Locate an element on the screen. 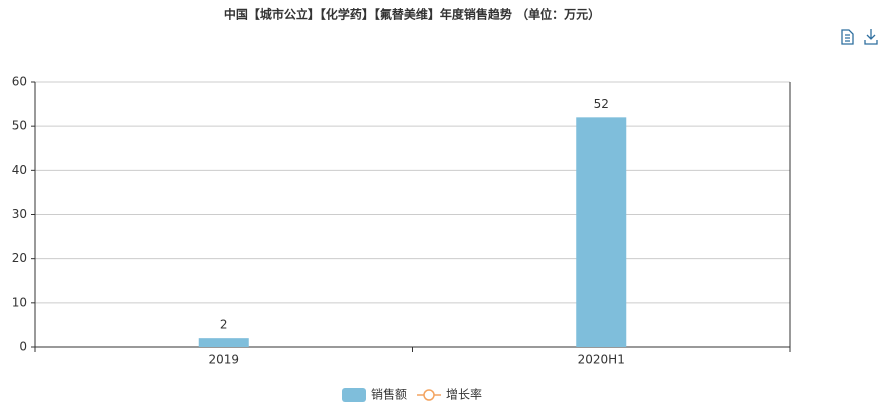 The height and width of the screenshot is (409, 882). legend-label: 销售额 is located at coordinates (389, 394).